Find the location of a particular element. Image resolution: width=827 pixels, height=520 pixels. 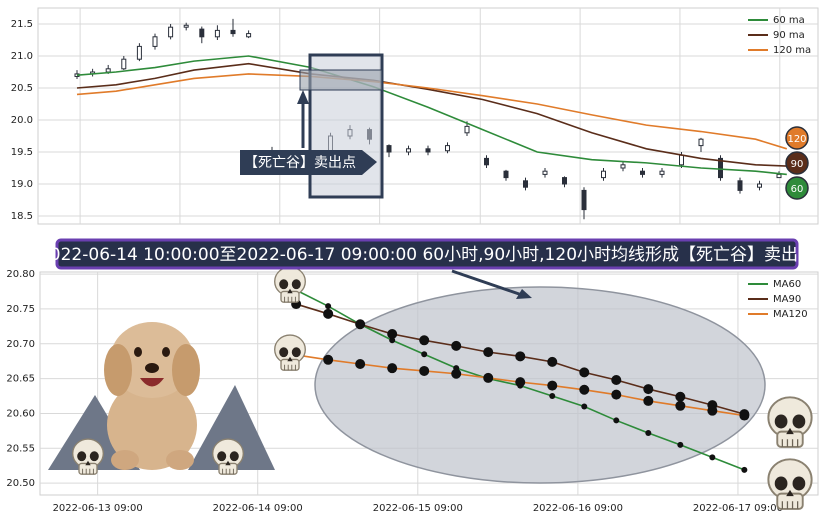

legend-label: MA120 is located at coordinates (790, 314).